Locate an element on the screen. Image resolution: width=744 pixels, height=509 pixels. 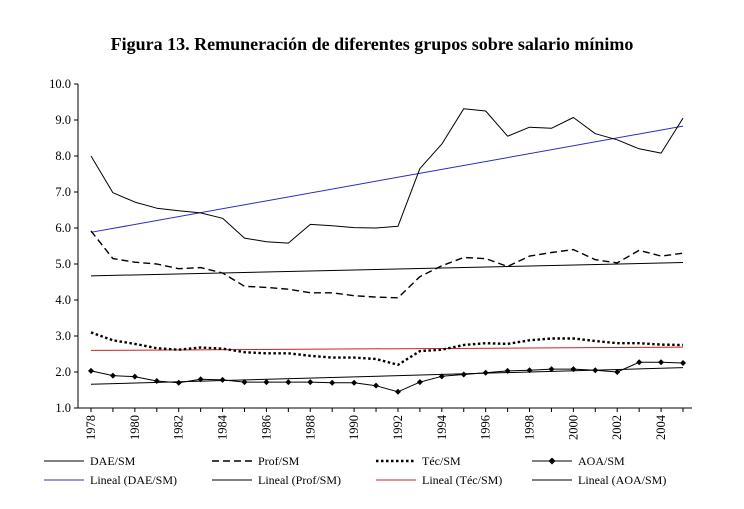
legend-marker is located at coordinates (552, 461).